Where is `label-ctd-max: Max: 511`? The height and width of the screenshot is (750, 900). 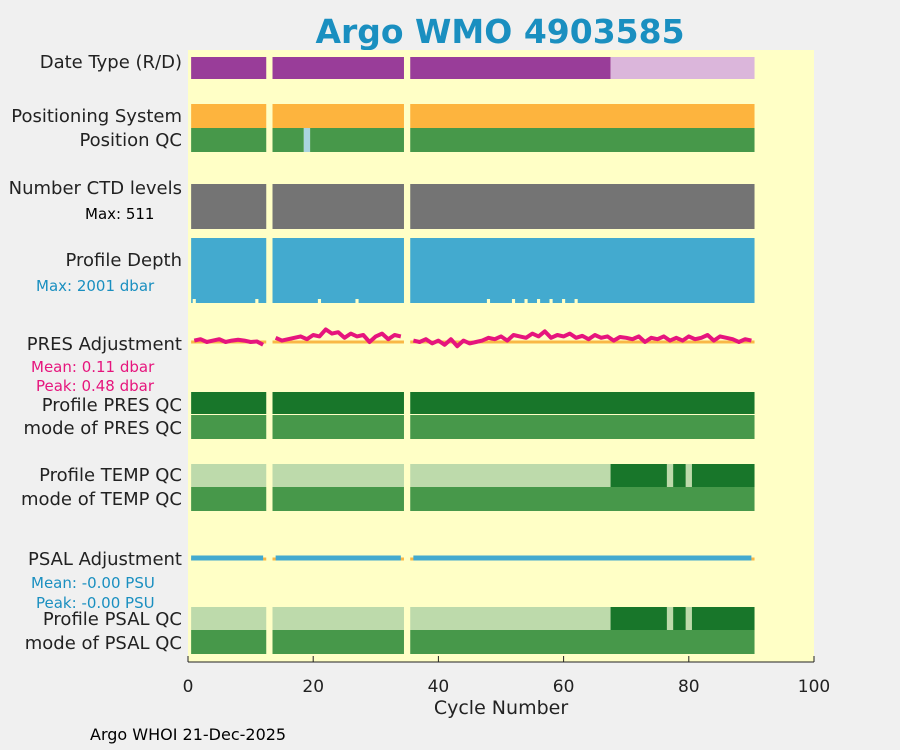 label-ctd-max: Max: 511 is located at coordinates (120, 214).